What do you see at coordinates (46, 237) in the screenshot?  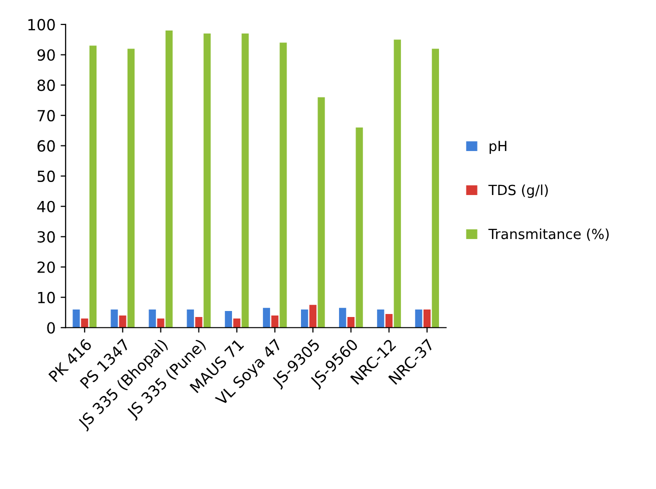 I see `y-tick-label: 30` at bounding box center [46, 237].